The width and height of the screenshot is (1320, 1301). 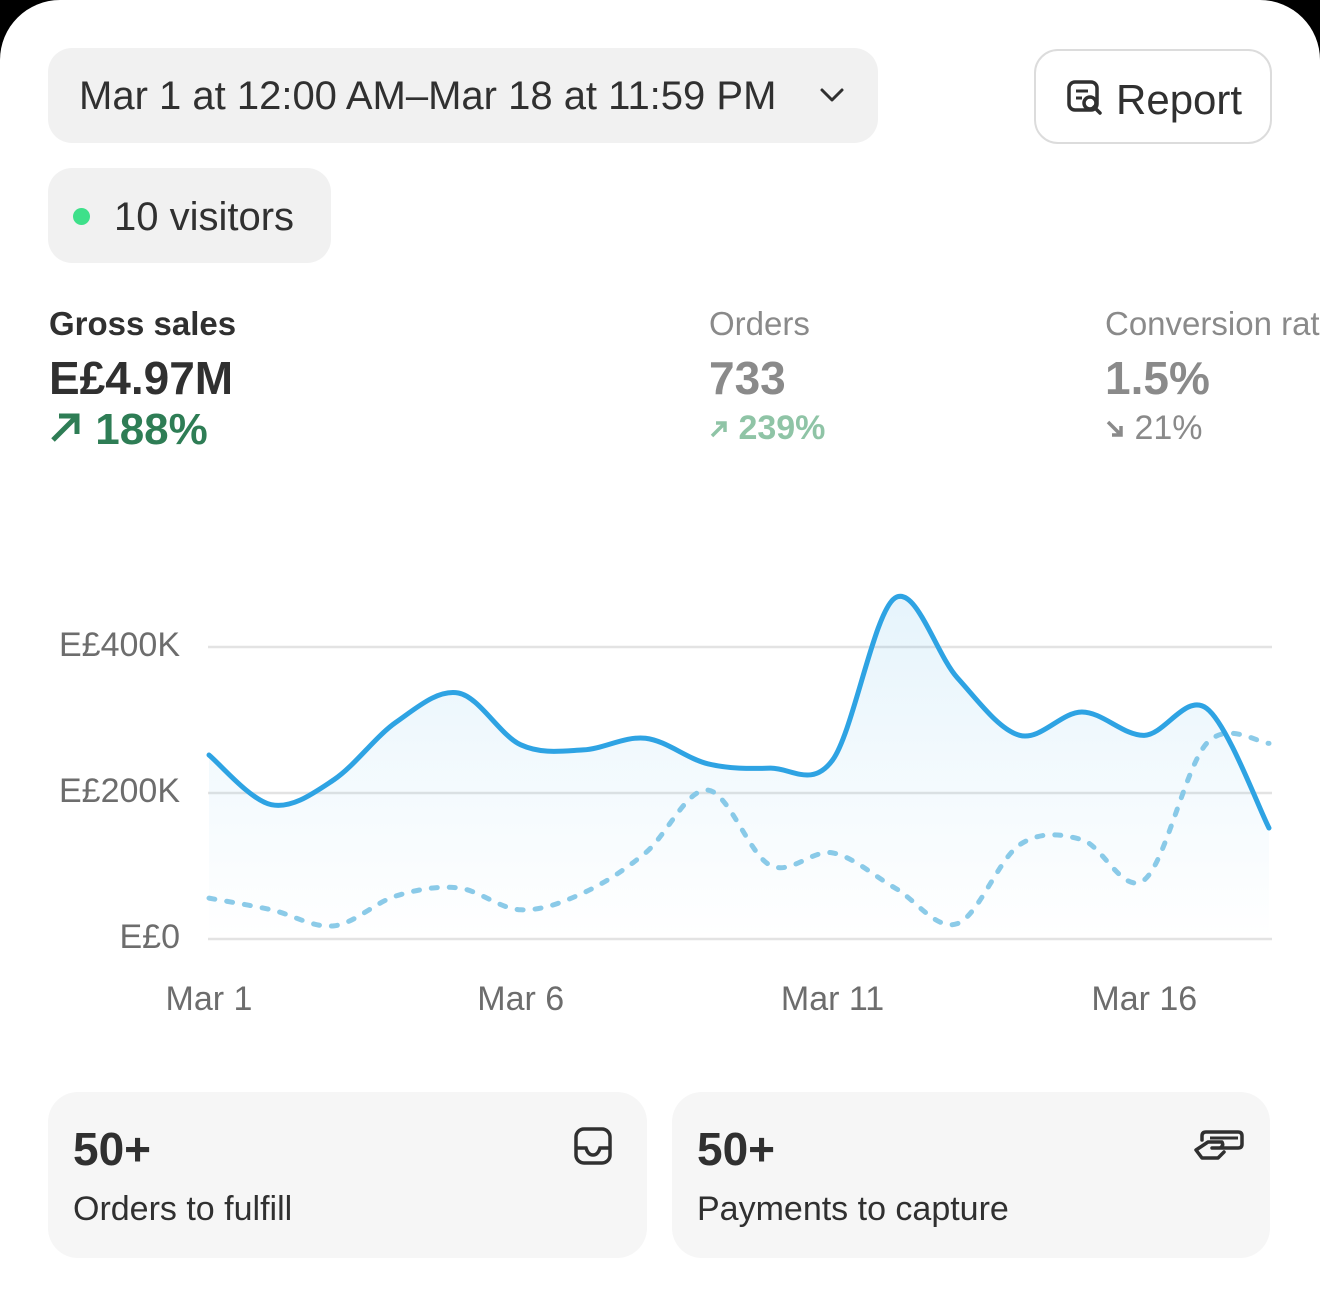 I want to click on metric-label: Gross sales, so click(x=143, y=323).